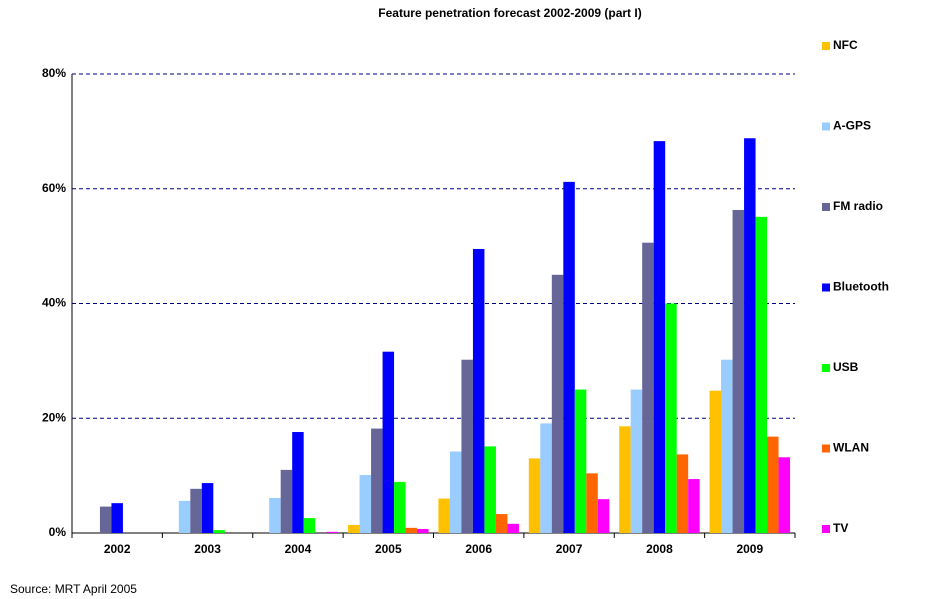 This screenshot has width=931, height=599. Describe the element at coordinates (749, 549) in the screenshot. I see `x-tick-label: 2009` at that location.